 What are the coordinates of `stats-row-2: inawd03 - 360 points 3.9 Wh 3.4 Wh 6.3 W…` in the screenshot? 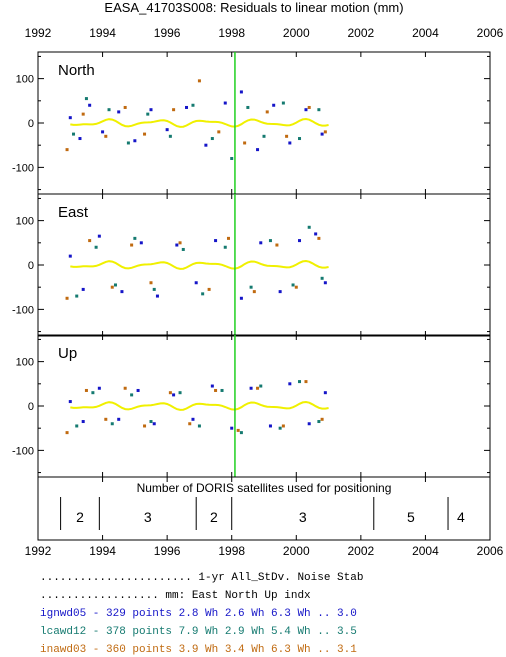 It's located at (198, 650).